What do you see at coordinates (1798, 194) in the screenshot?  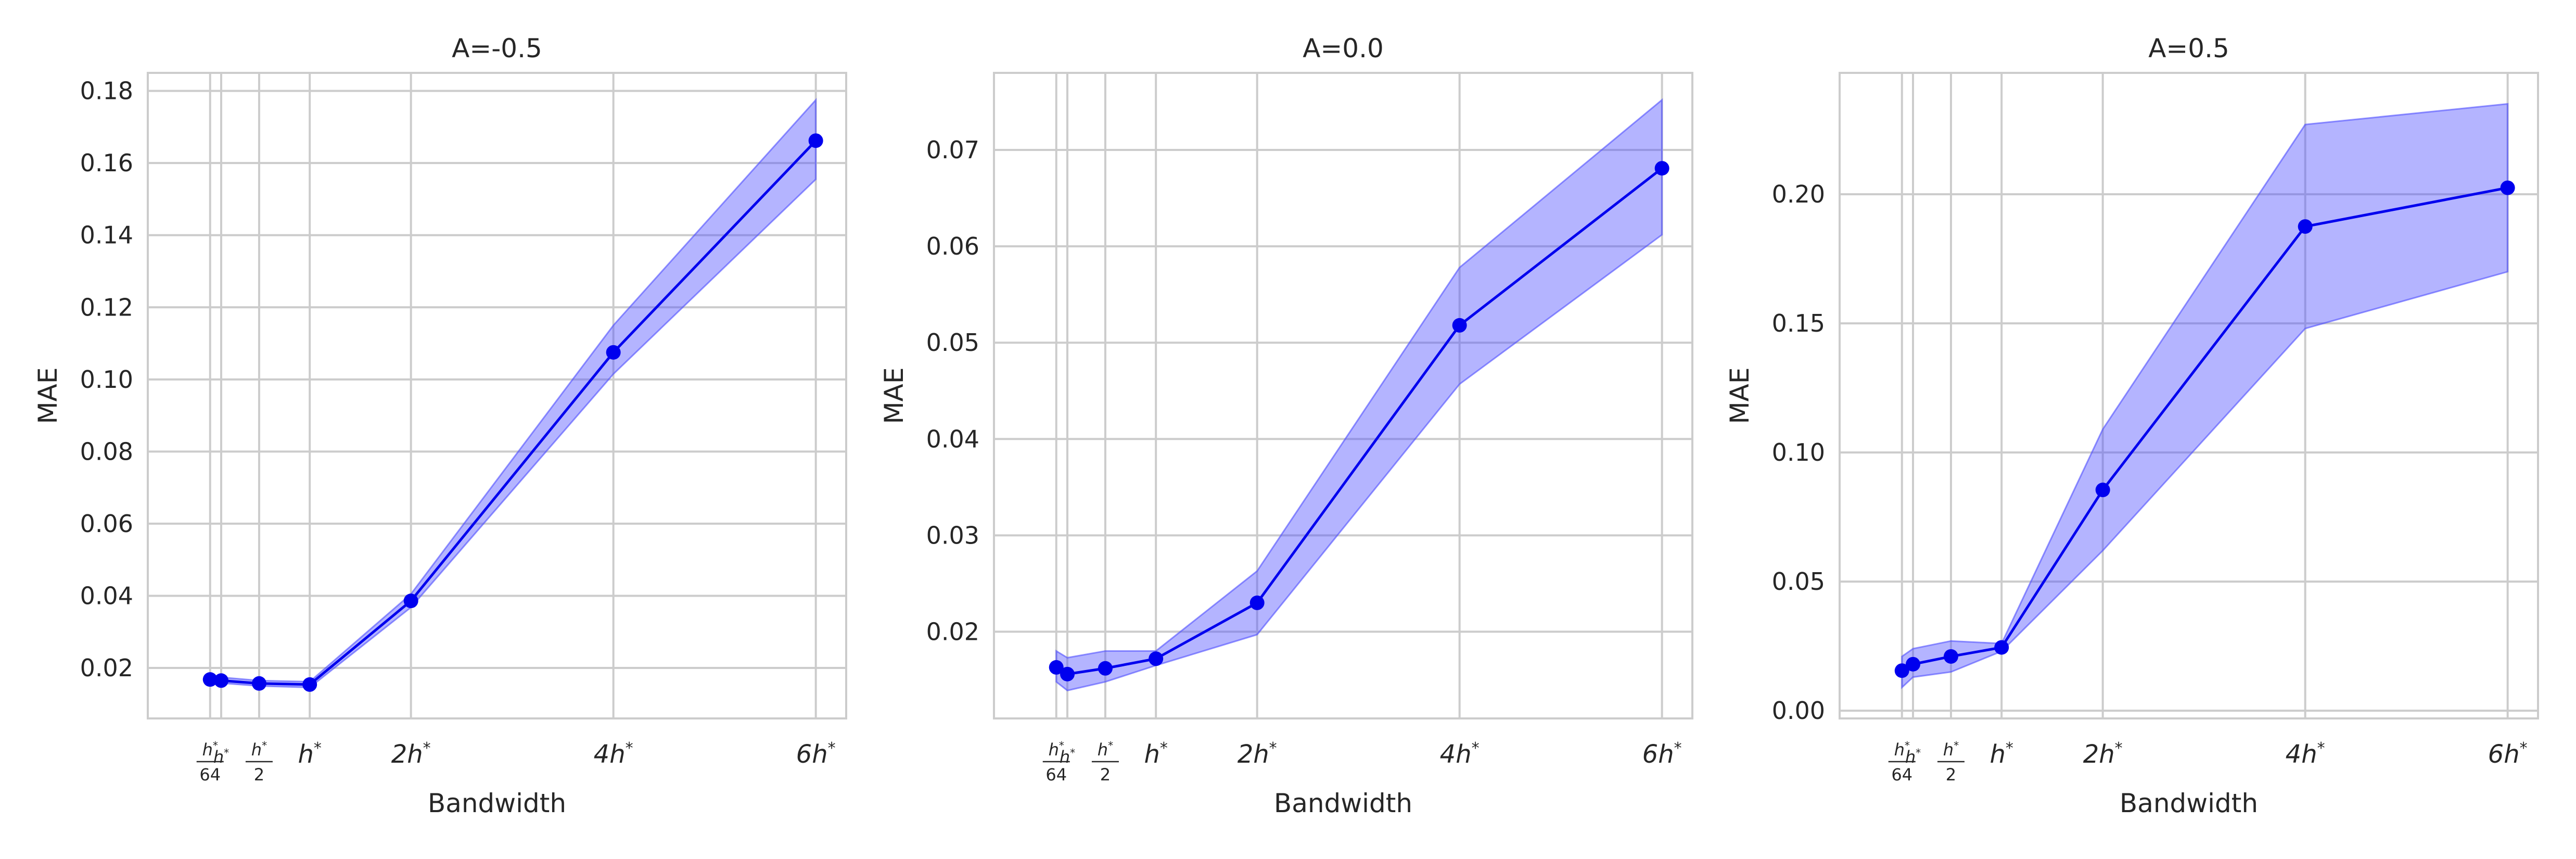 I see `y-tick-label: 0.20` at bounding box center [1798, 194].